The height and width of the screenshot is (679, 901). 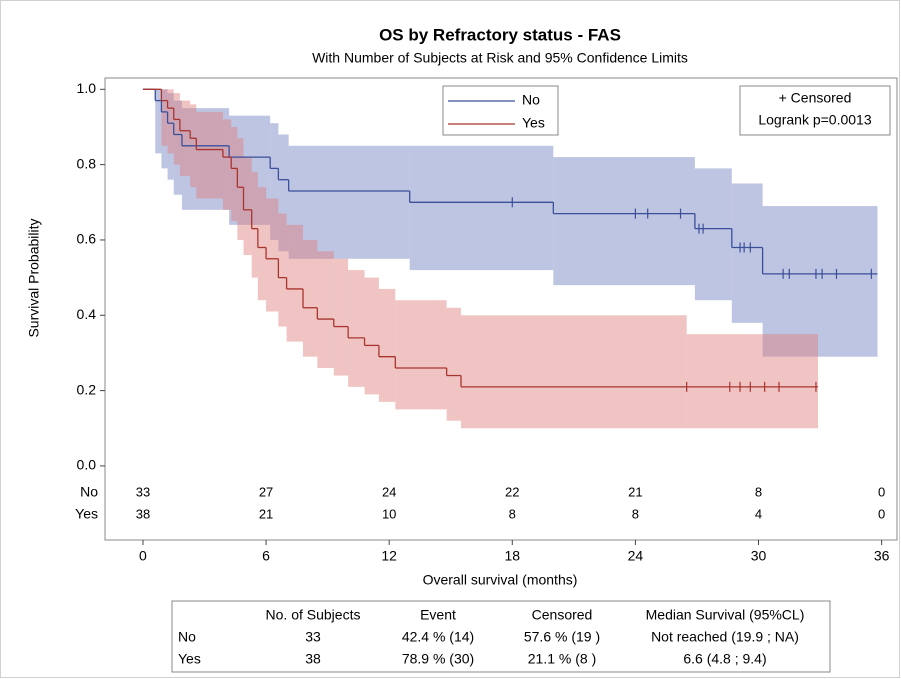 What do you see at coordinates (636, 556) in the screenshot?
I see `x-tick-label: 24` at bounding box center [636, 556].